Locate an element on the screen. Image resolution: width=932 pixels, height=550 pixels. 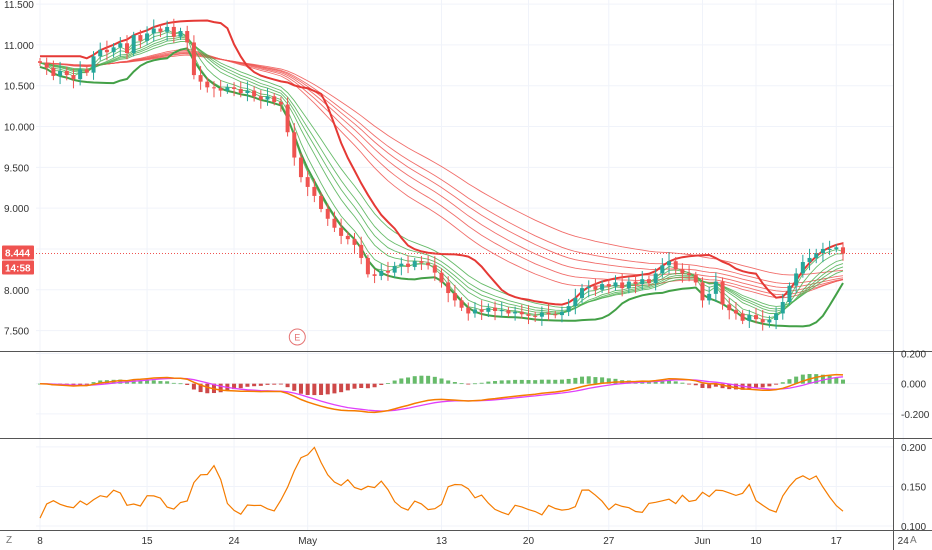
corner-right-label: A is located at coordinates (913, 540).